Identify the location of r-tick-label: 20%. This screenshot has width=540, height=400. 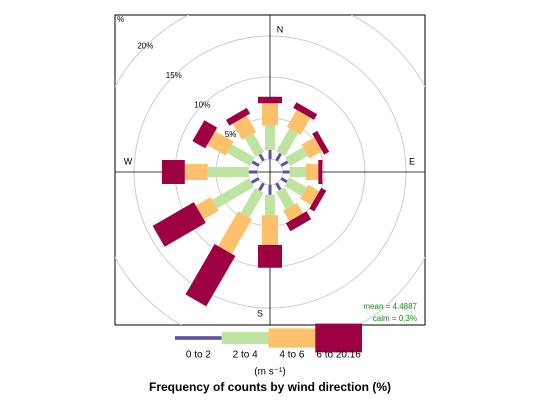
(145, 45).